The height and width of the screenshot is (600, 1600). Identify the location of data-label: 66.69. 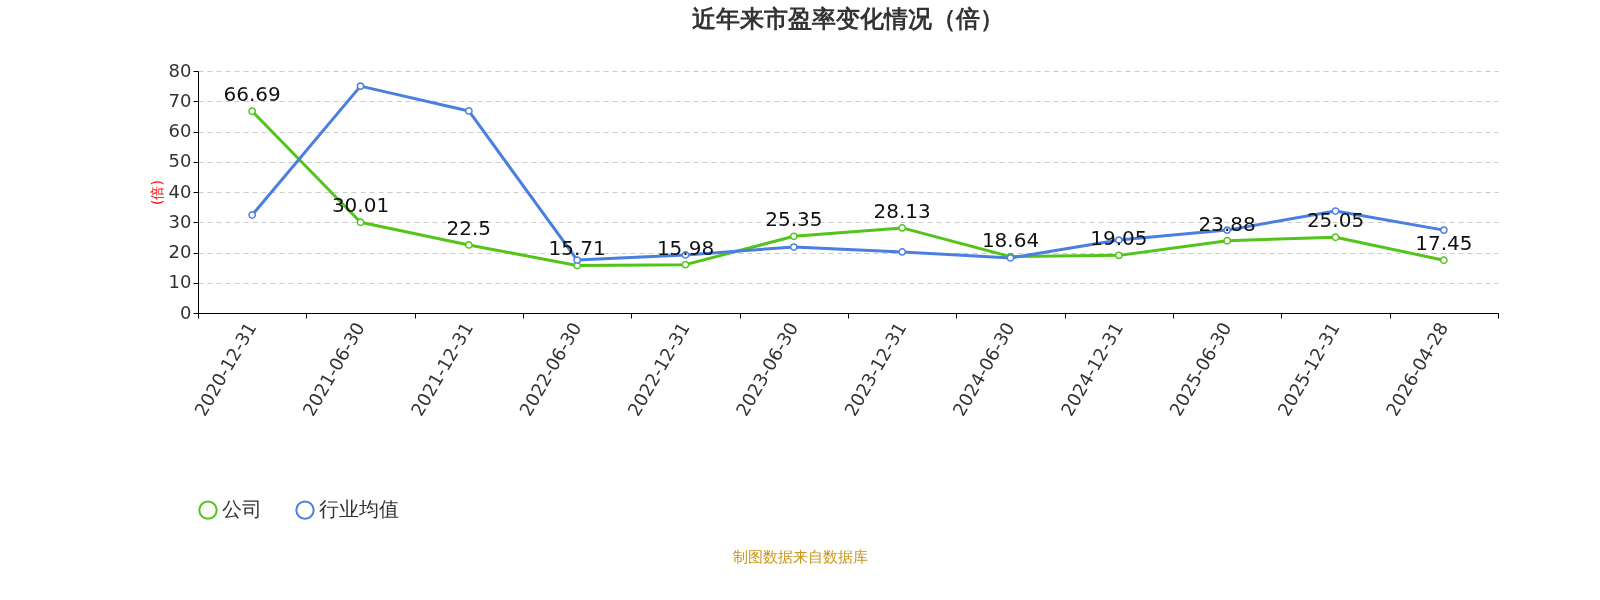
(252, 94).